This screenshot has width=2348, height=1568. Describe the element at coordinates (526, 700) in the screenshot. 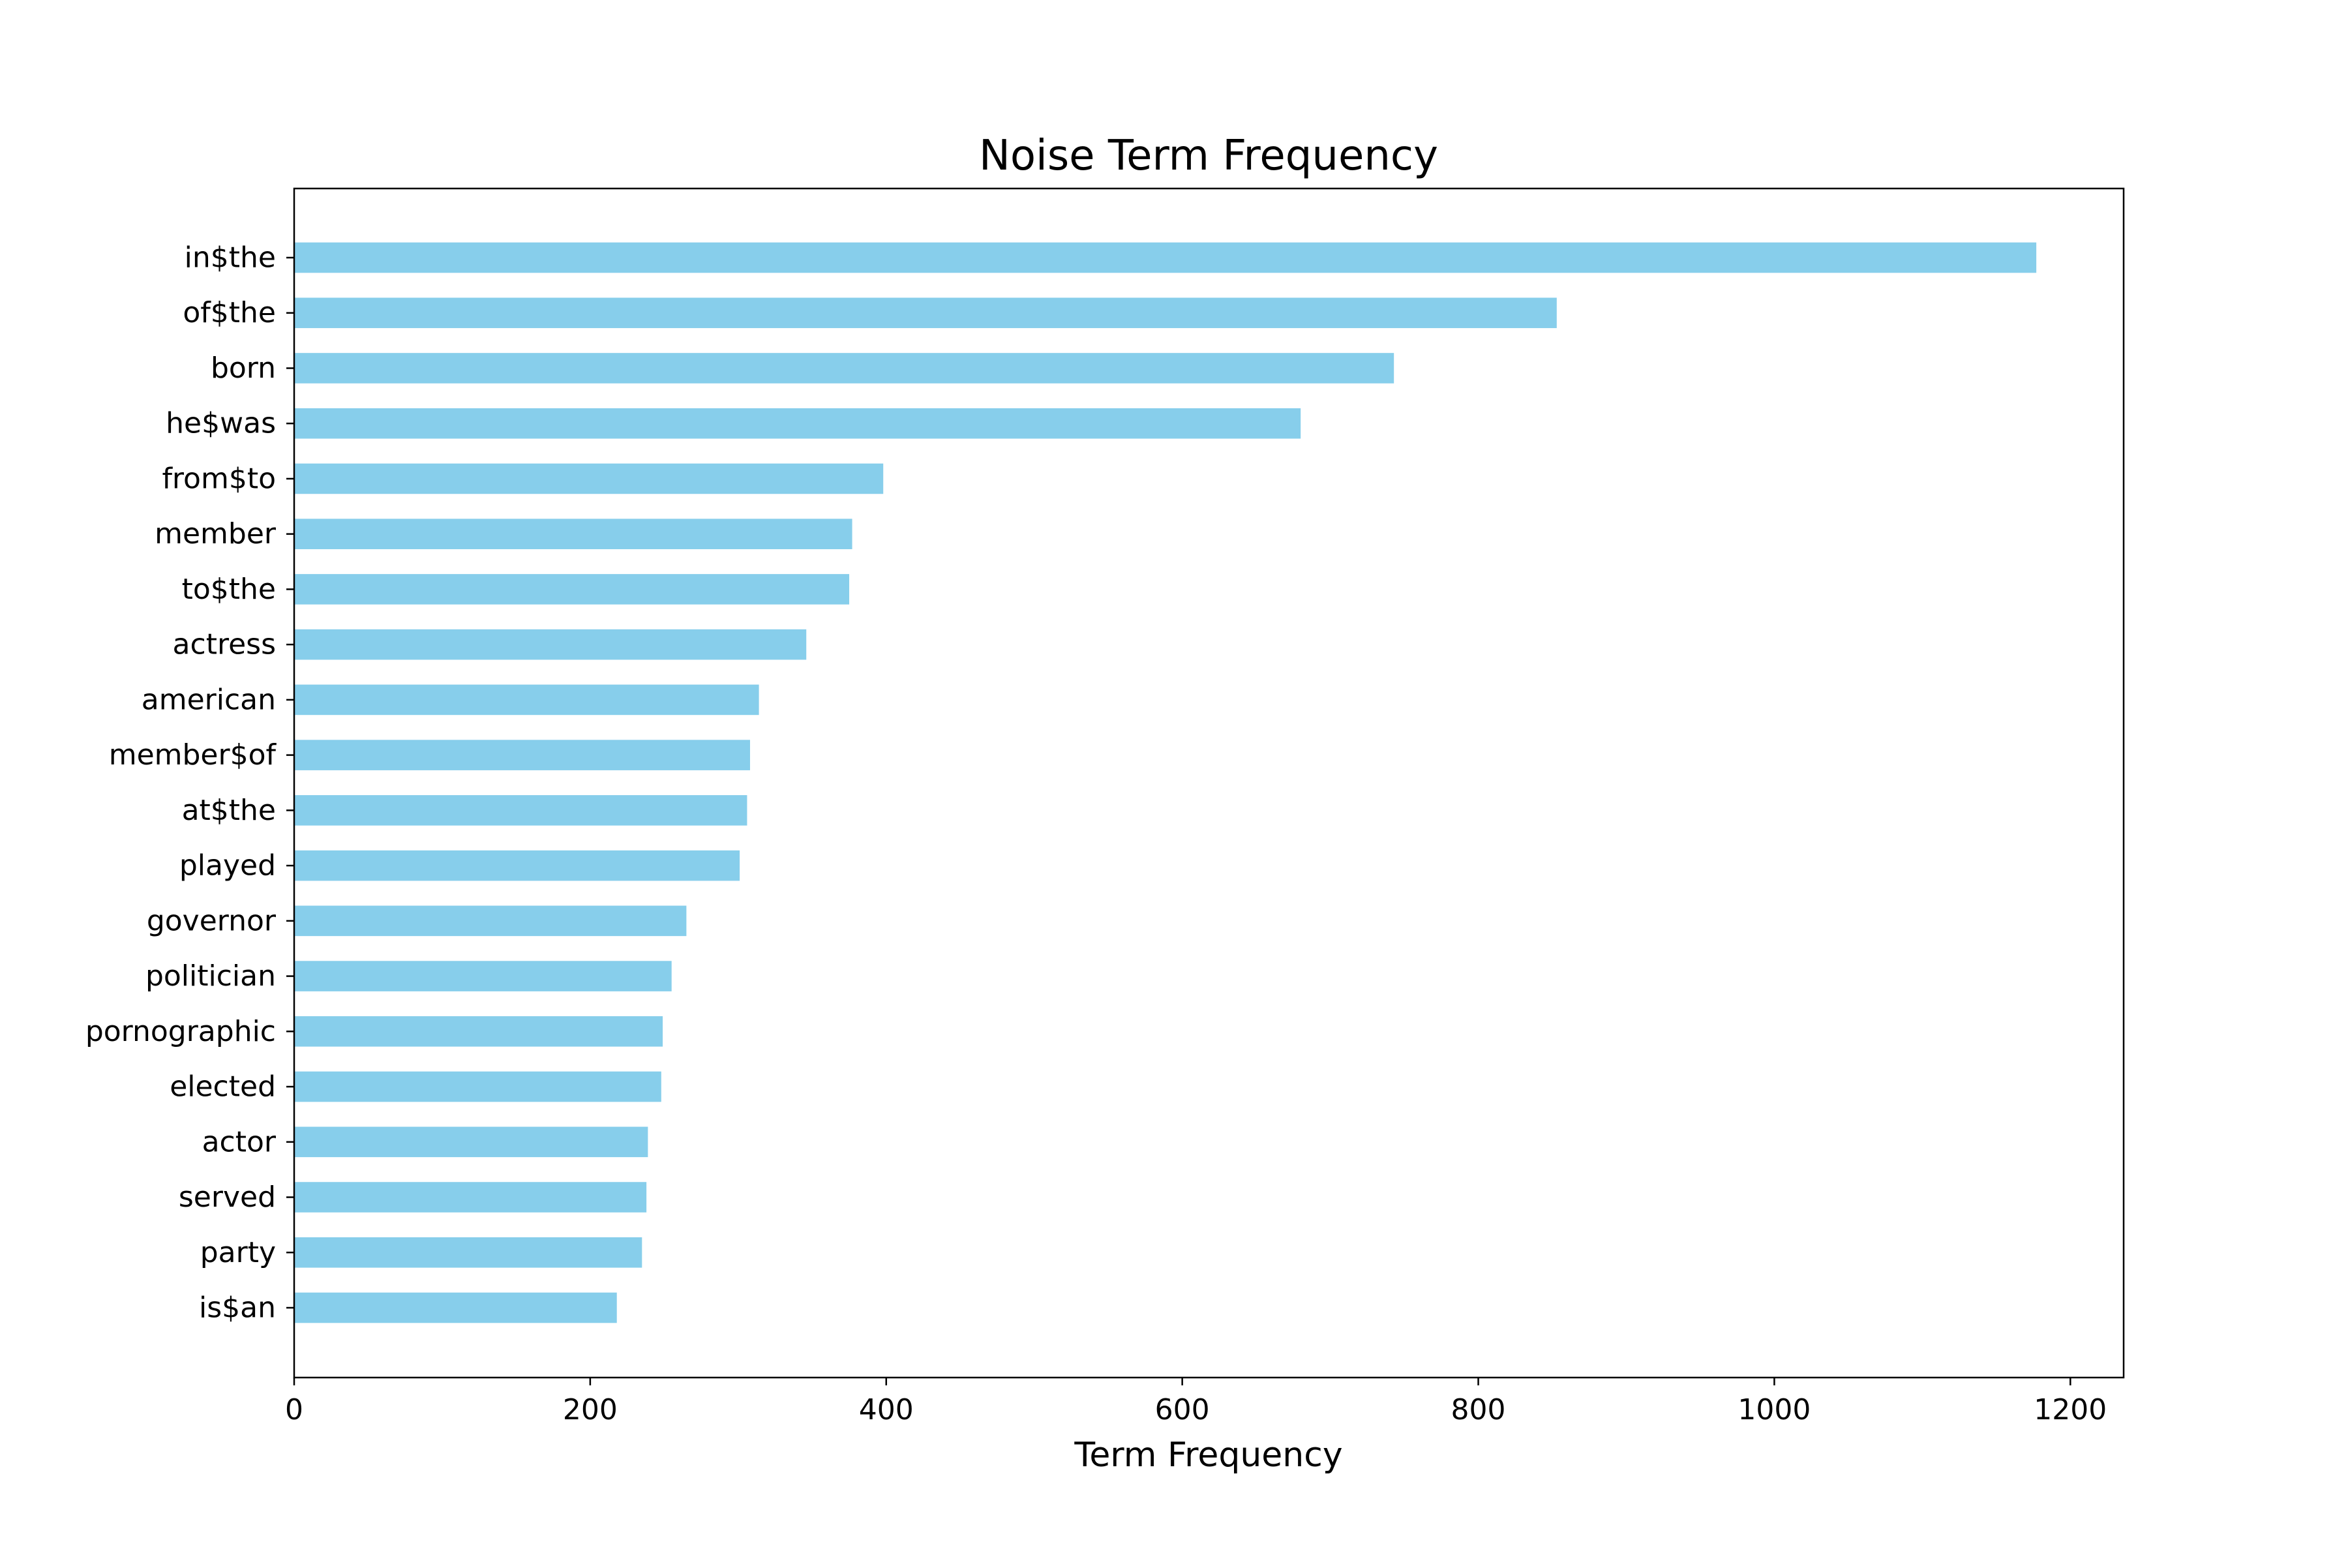

I see `bar-american` at that location.